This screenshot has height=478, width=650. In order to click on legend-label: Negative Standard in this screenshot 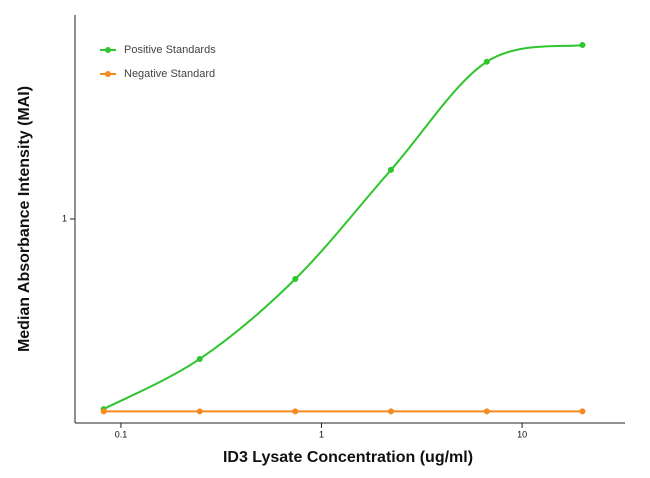, I will do `click(169, 74)`.